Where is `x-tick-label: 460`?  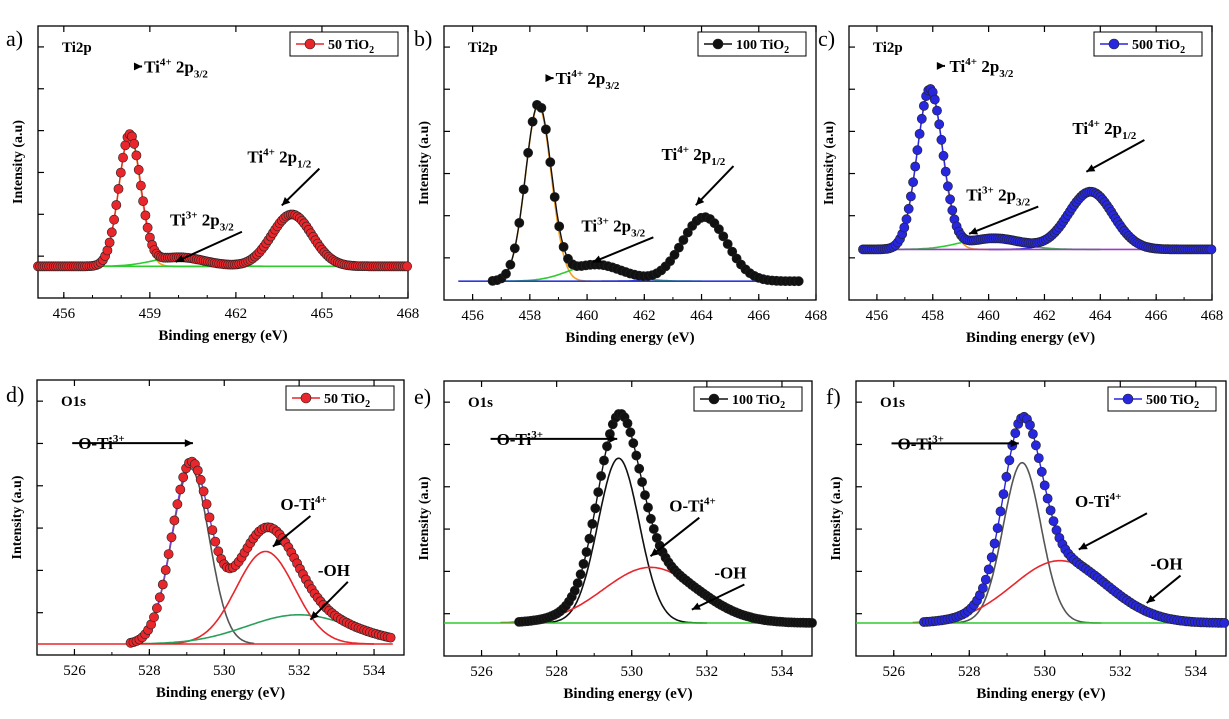 x-tick-label: 460 is located at coordinates (988, 316).